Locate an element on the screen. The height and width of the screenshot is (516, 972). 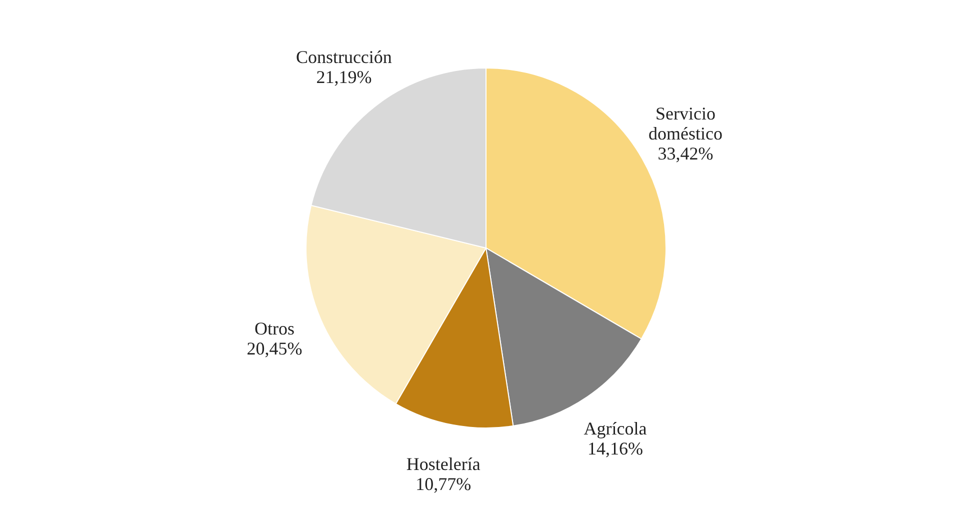
slice-label: Hostelería is located at coordinates (443, 464).